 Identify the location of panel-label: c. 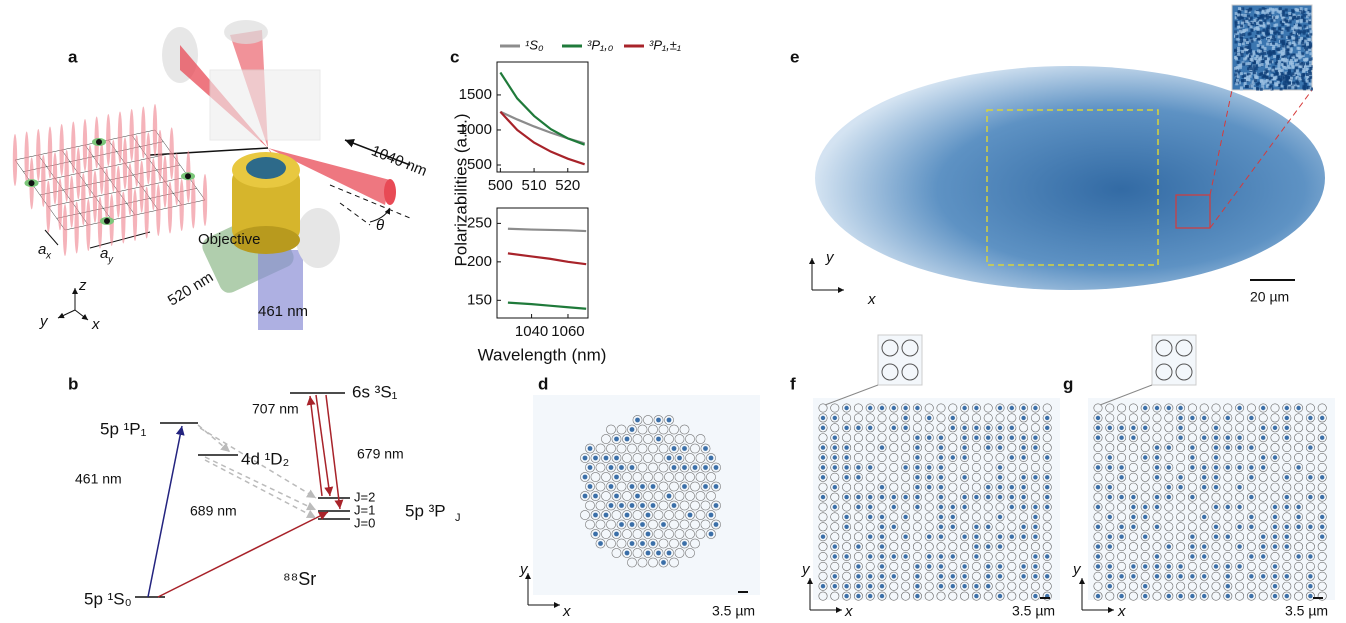
(454, 56).